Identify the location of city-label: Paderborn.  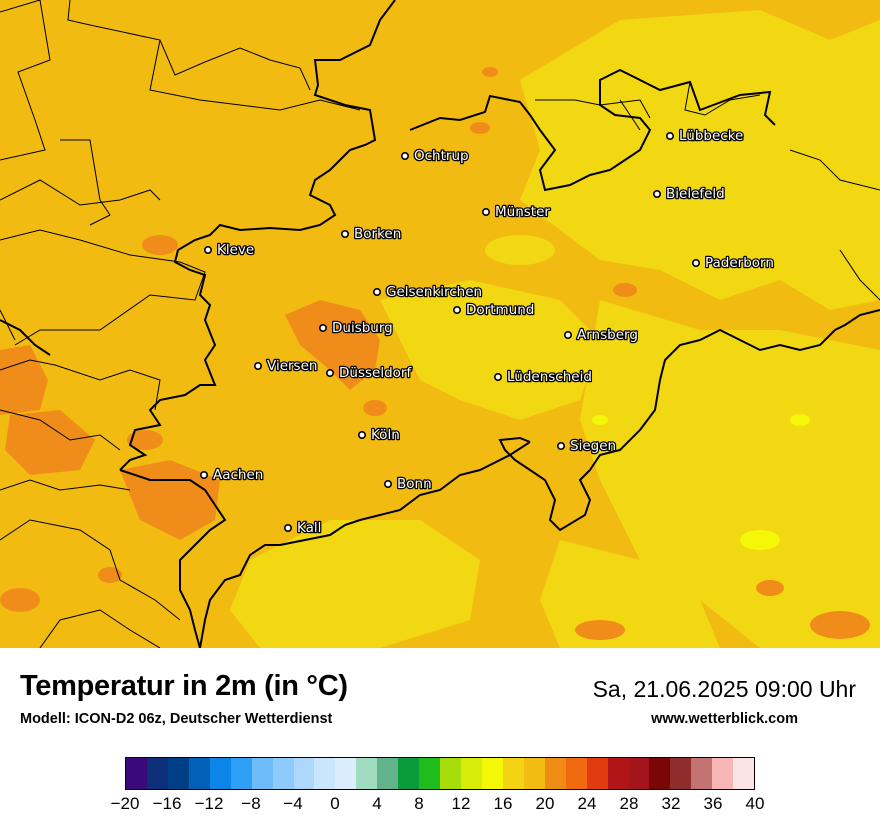
(739, 263).